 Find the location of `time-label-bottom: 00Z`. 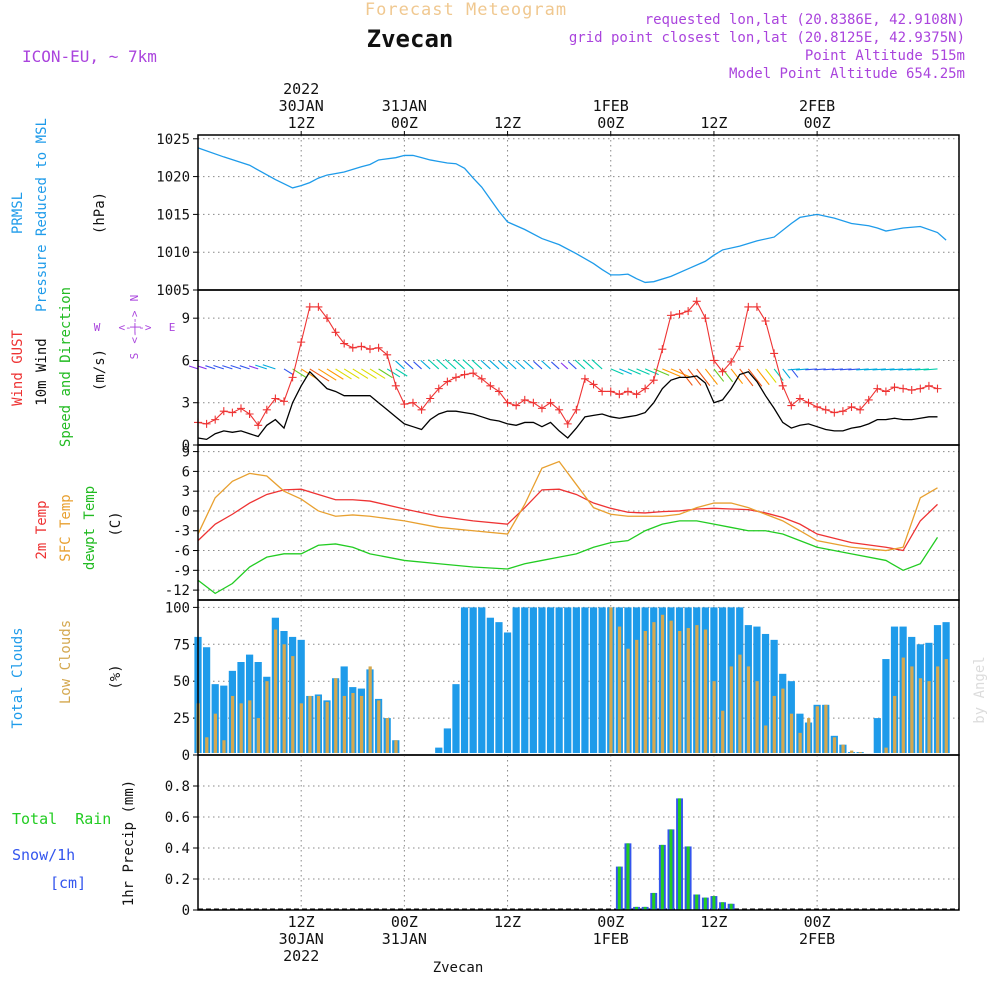

time-label-bottom: 00Z is located at coordinates (404, 922).